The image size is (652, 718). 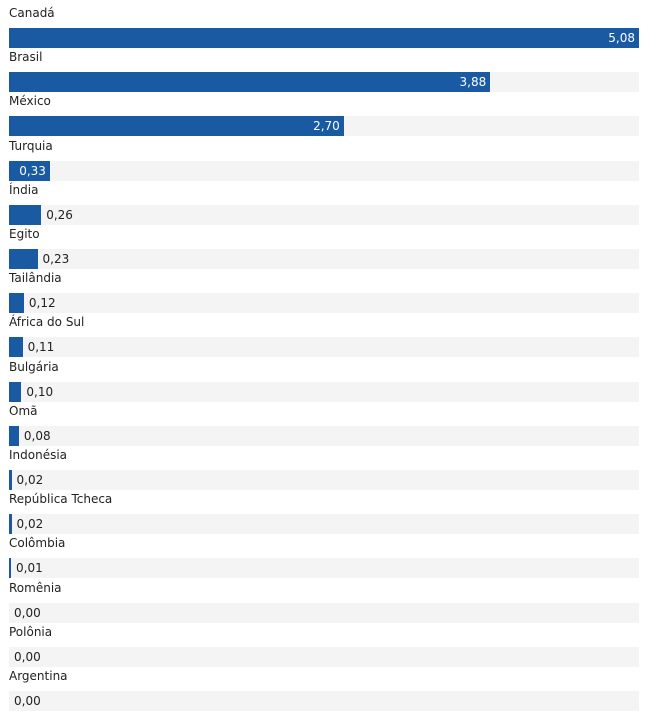 What do you see at coordinates (324, 557) in the screenshot?
I see `bar-row: Colômbia 0,01` at bounding box center [324, 557].